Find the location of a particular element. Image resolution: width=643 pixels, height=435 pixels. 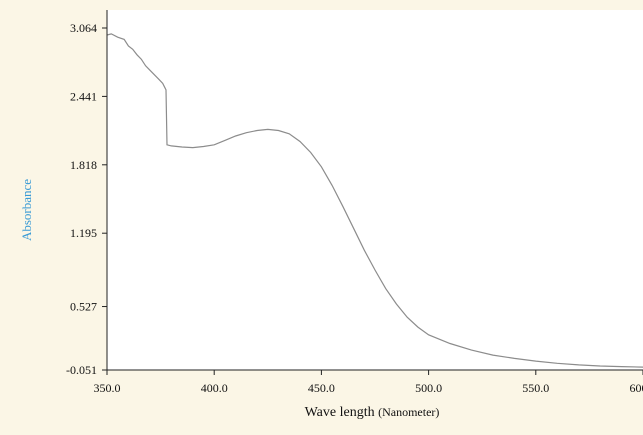

x-tick-label: 350.0 is located at coordinates (107, 388).